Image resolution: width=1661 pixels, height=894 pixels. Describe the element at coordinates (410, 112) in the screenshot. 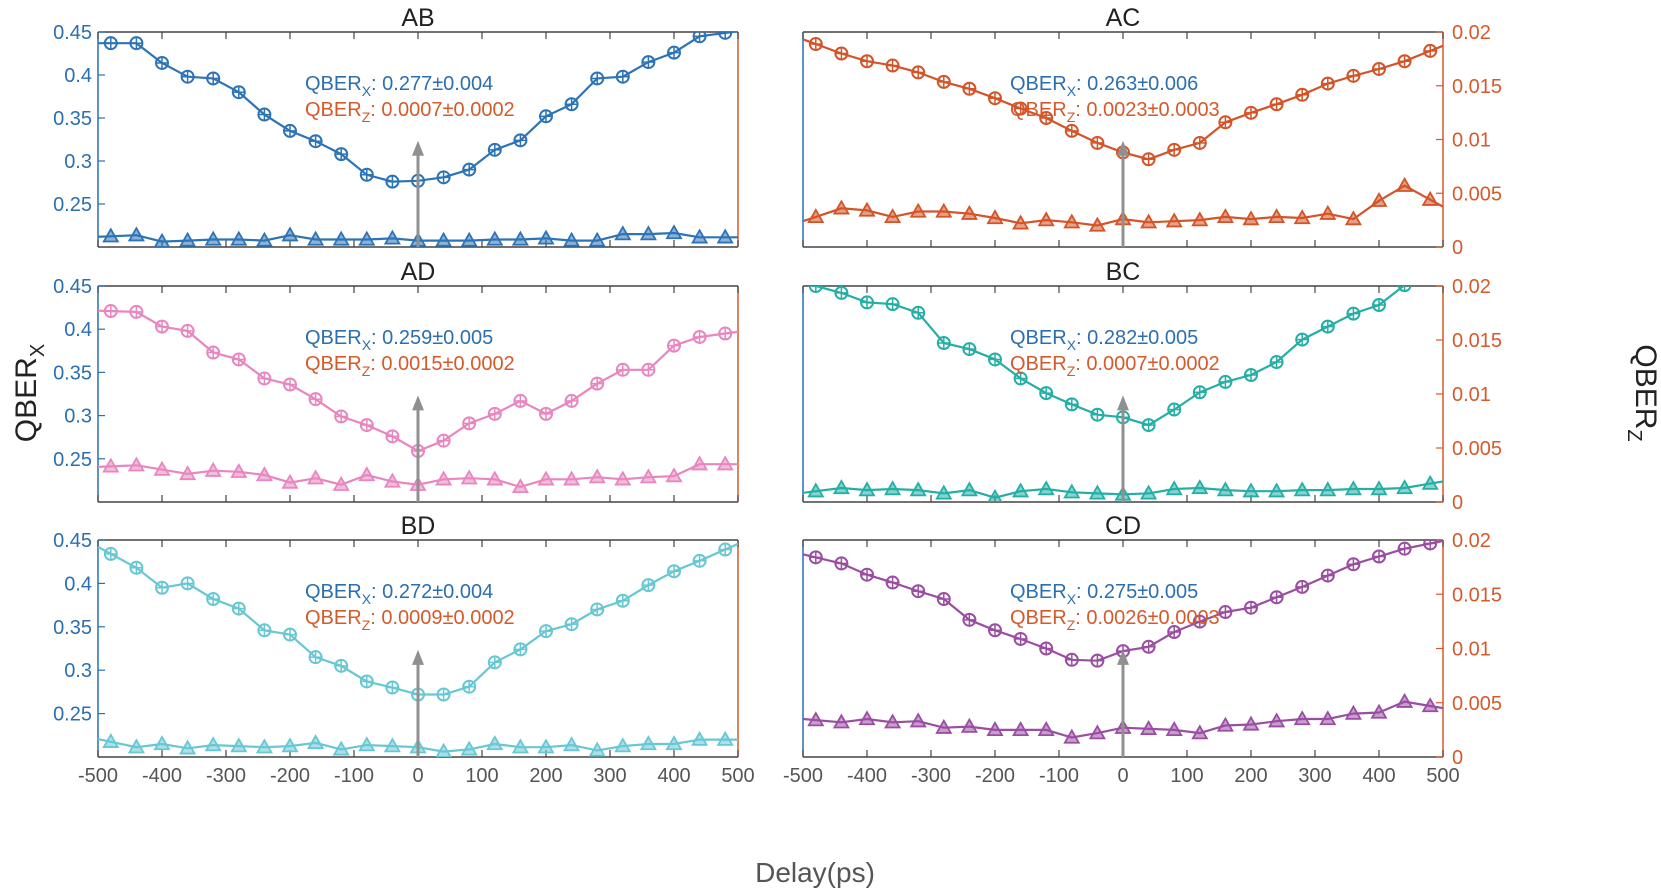

I see `annotation-qber-z: QBERZ: 0.0007±0.0002` at that location.